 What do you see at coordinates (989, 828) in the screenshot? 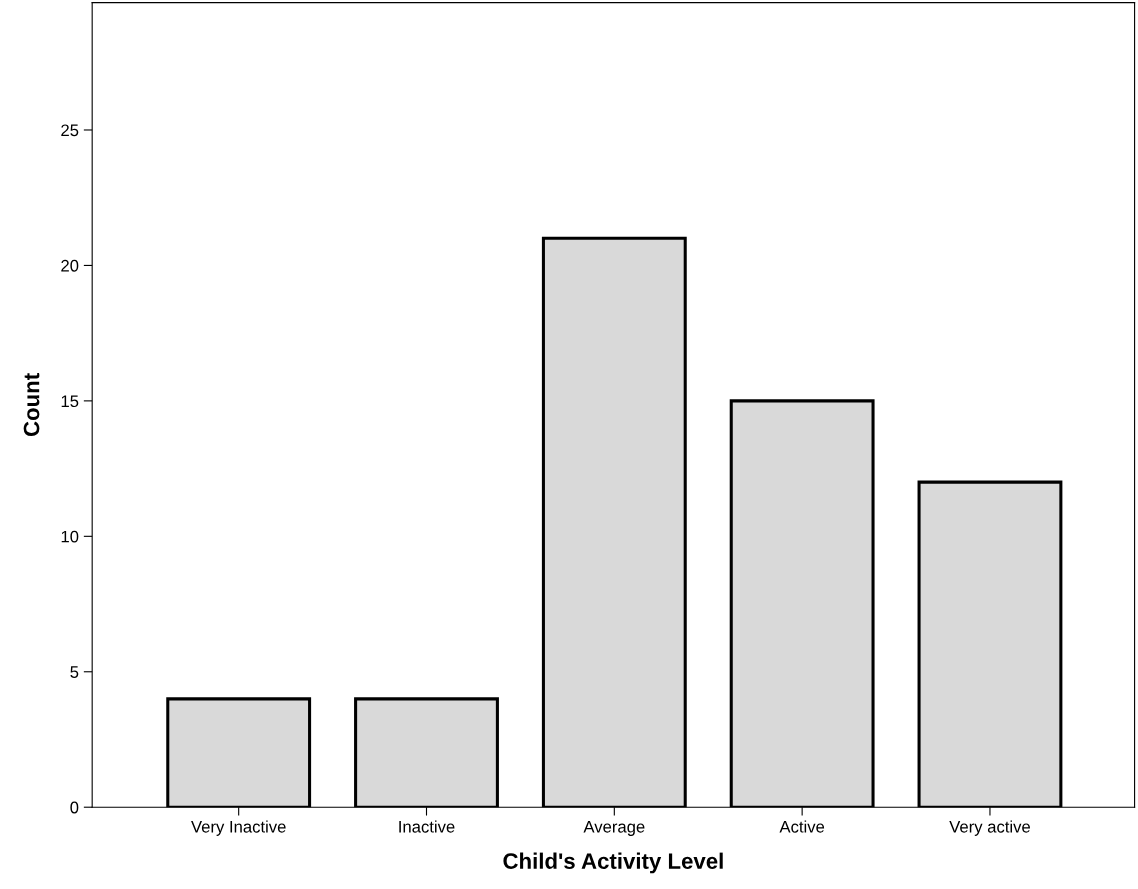
I see `x-tick-label: Very active` at bounding box center [989, 828].